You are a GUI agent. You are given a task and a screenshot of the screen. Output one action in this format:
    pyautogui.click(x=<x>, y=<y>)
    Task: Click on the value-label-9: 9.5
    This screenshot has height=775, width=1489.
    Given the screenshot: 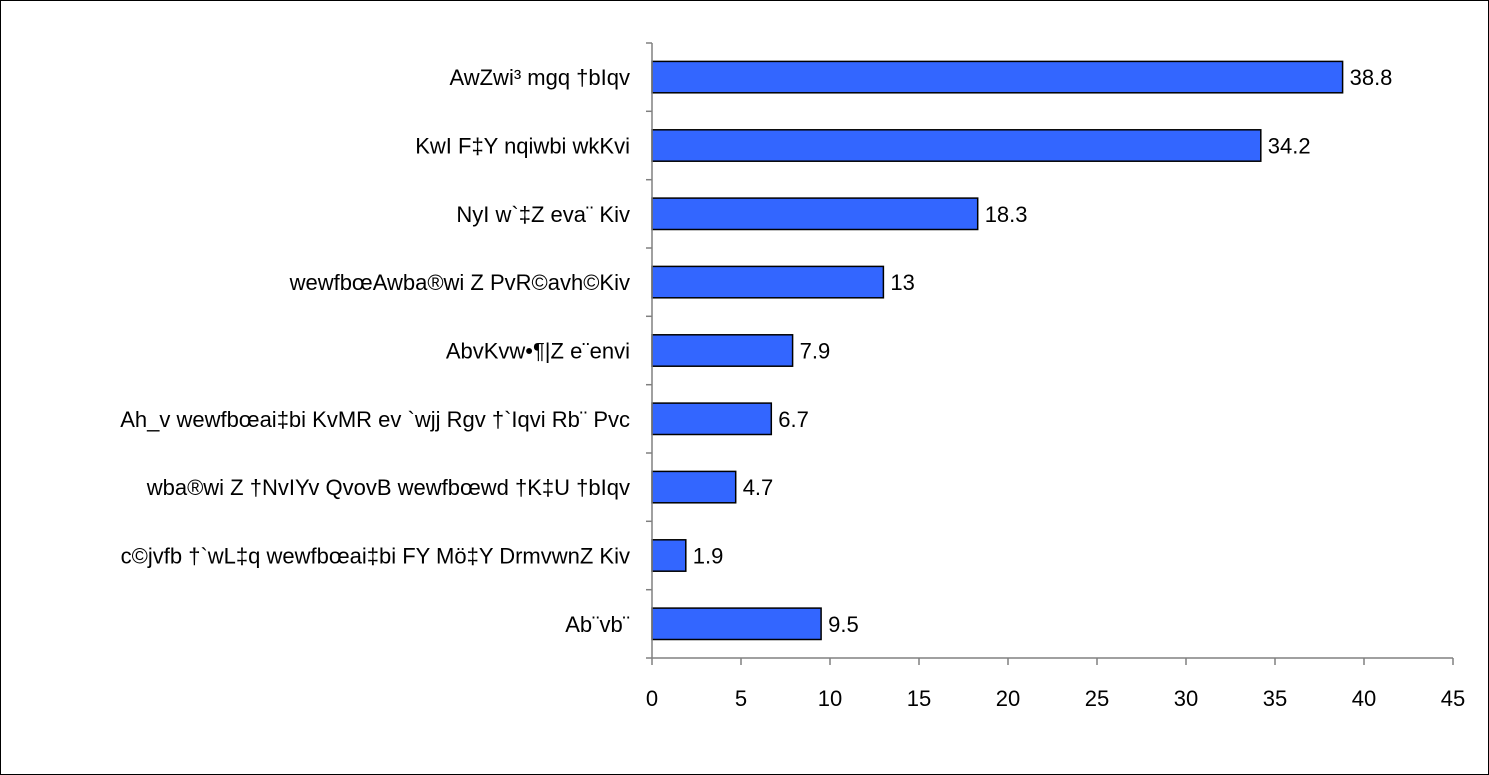 What is the action you would take?
    pyautogui.click(x=843, y=624)
    